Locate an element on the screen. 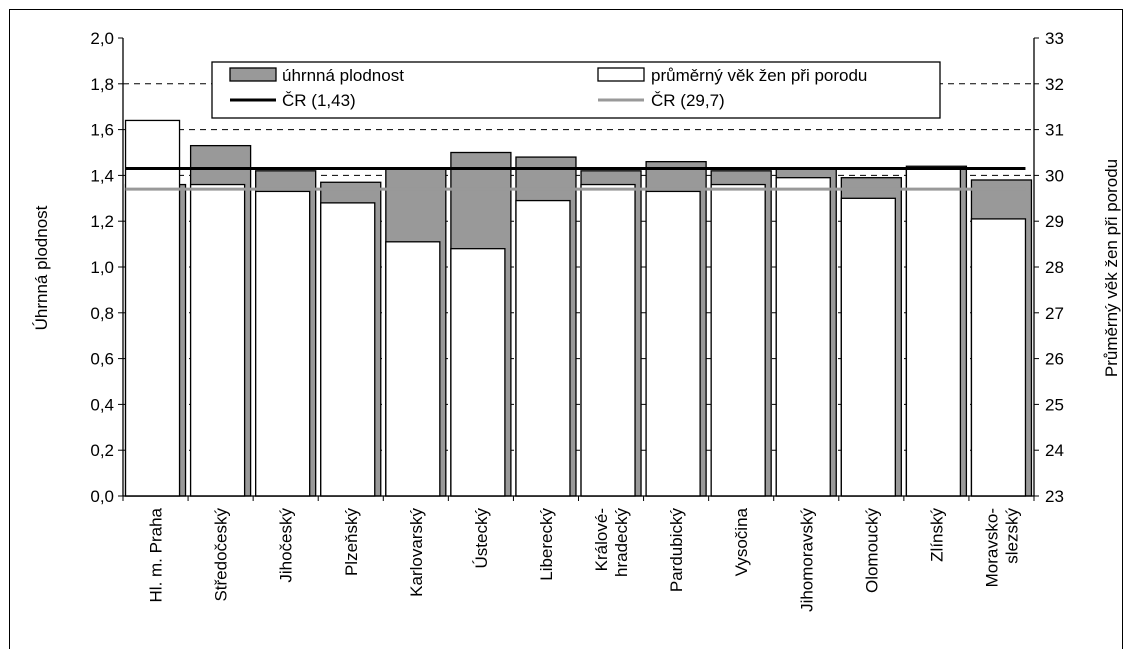  left-tick-label: 1,2 is located at coordinates (102, 221).